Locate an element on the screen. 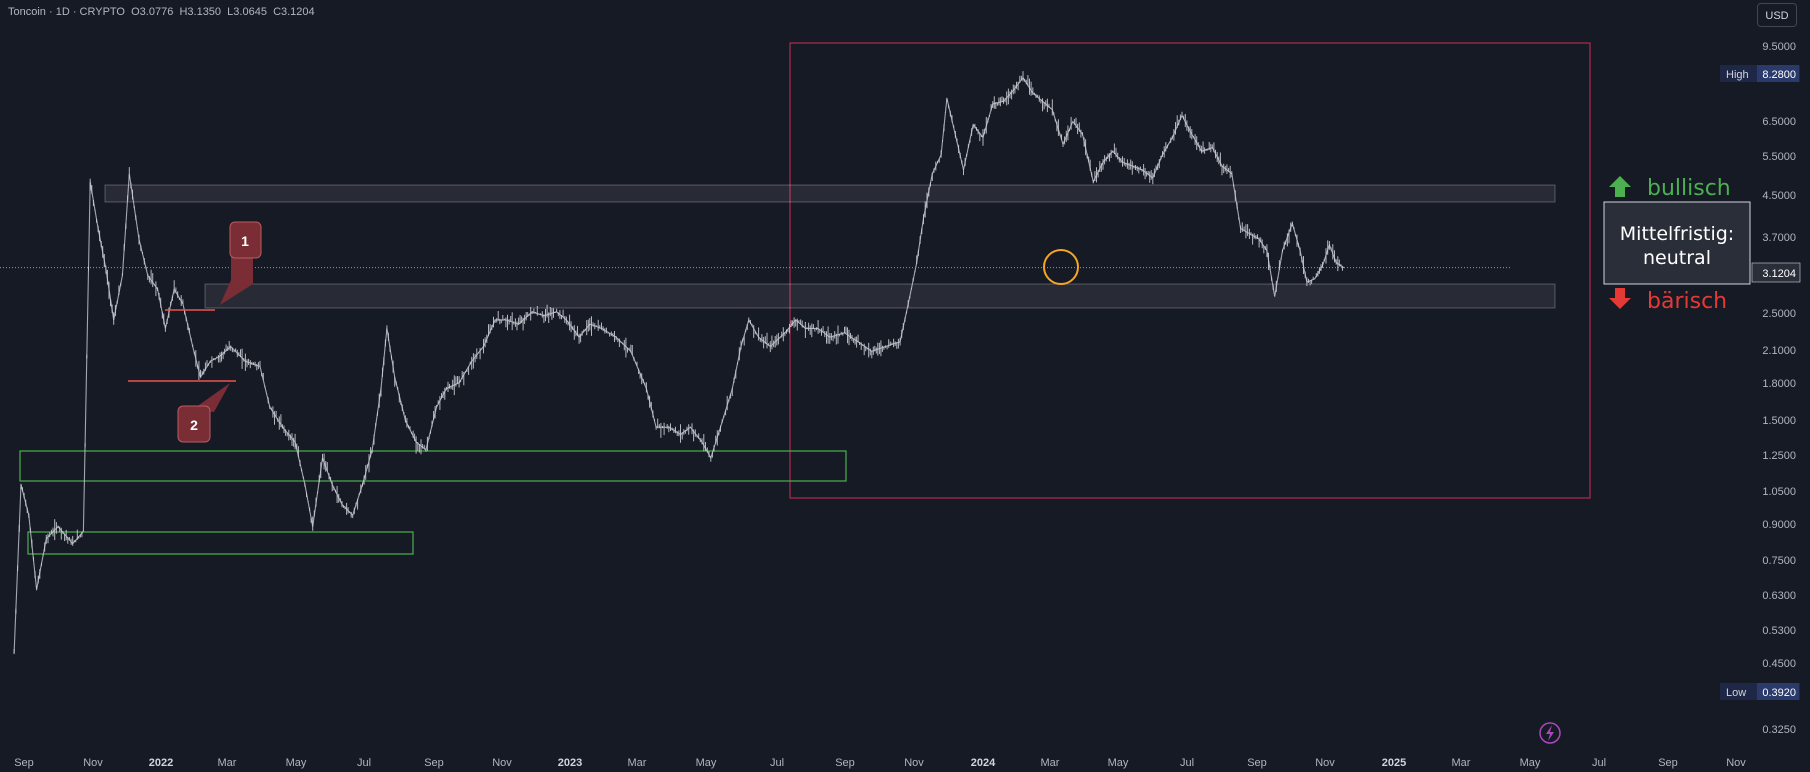 The height and width of the screenshot is (772, 1810). lightning-bolt is located at coordinates (1550, 733).